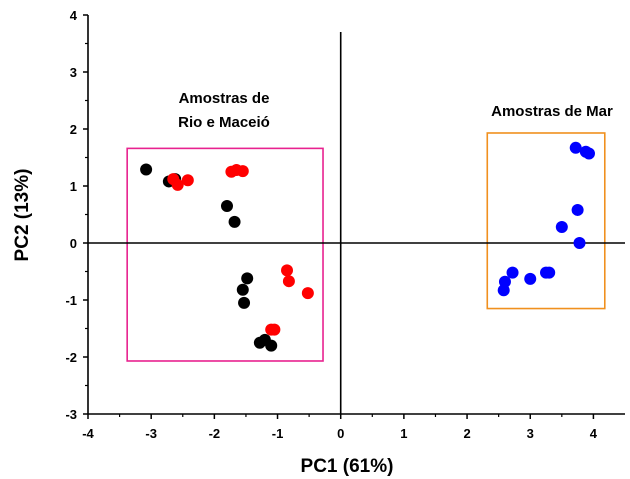 The image size is (630, 479). What do you see at coordinates (466, 433) in the screenshot?
I see `x-tick-label: 2` at bounding box center [466, 433].